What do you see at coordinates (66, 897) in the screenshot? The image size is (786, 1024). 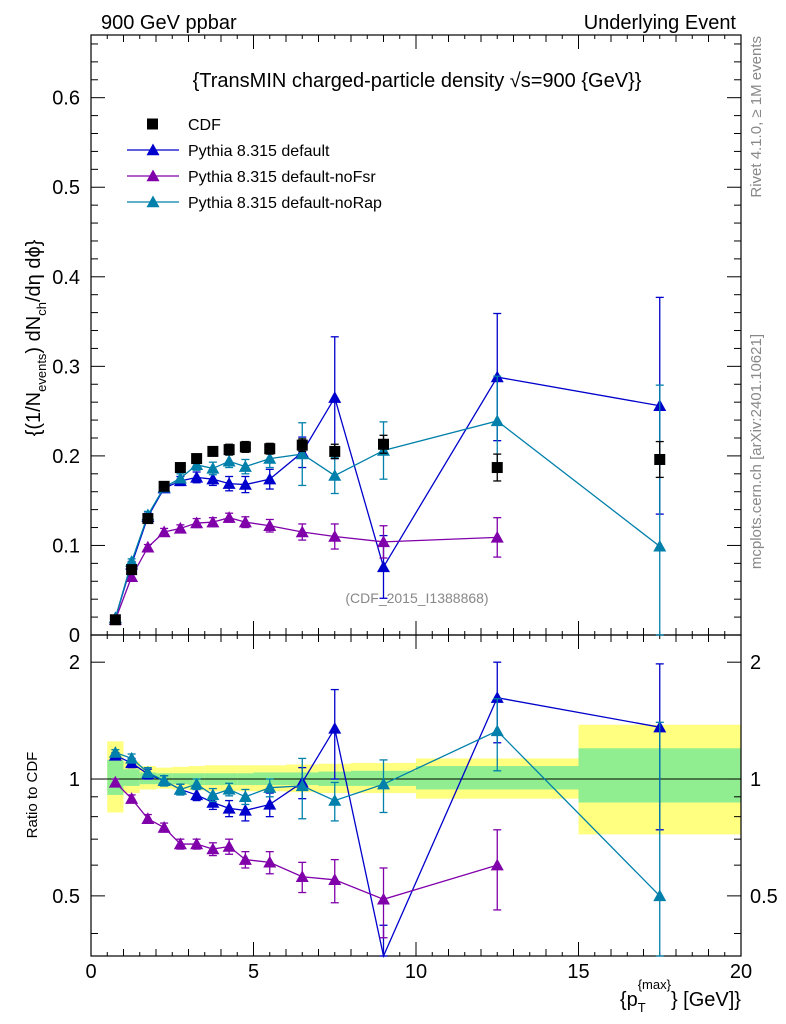 I see `ratio-y-tick-label: 0.5` at bounding box center [66, 897].